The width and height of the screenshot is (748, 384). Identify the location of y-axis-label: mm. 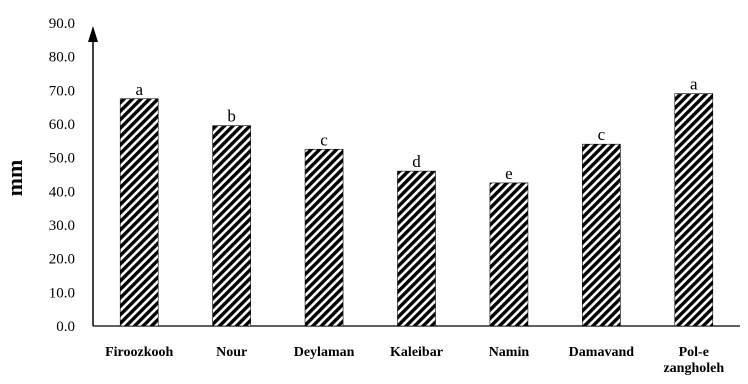
(14, 178).